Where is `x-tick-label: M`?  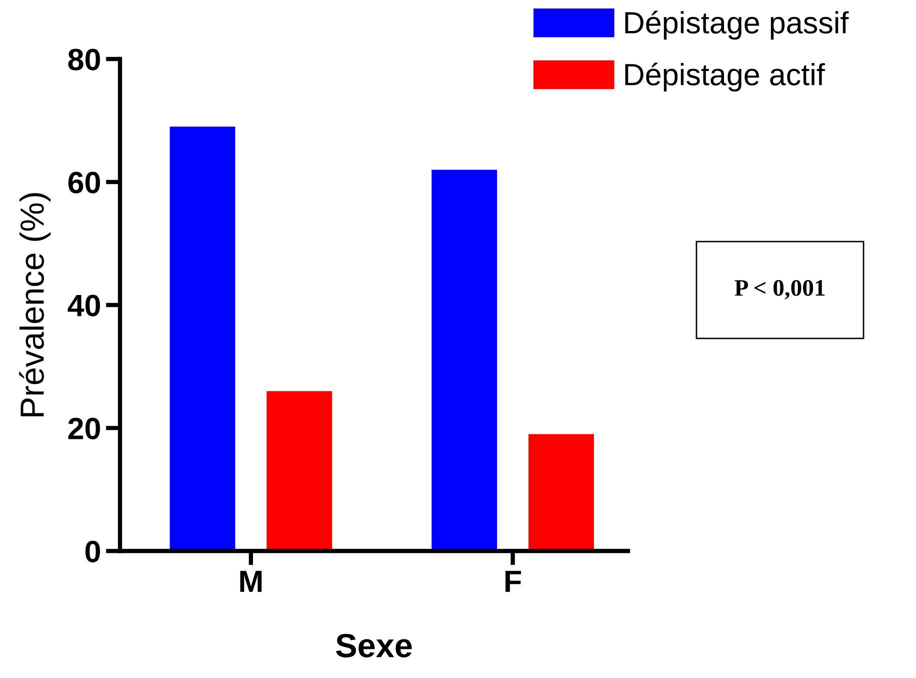
x-tick-label: M is located at coordinates (251, 581).